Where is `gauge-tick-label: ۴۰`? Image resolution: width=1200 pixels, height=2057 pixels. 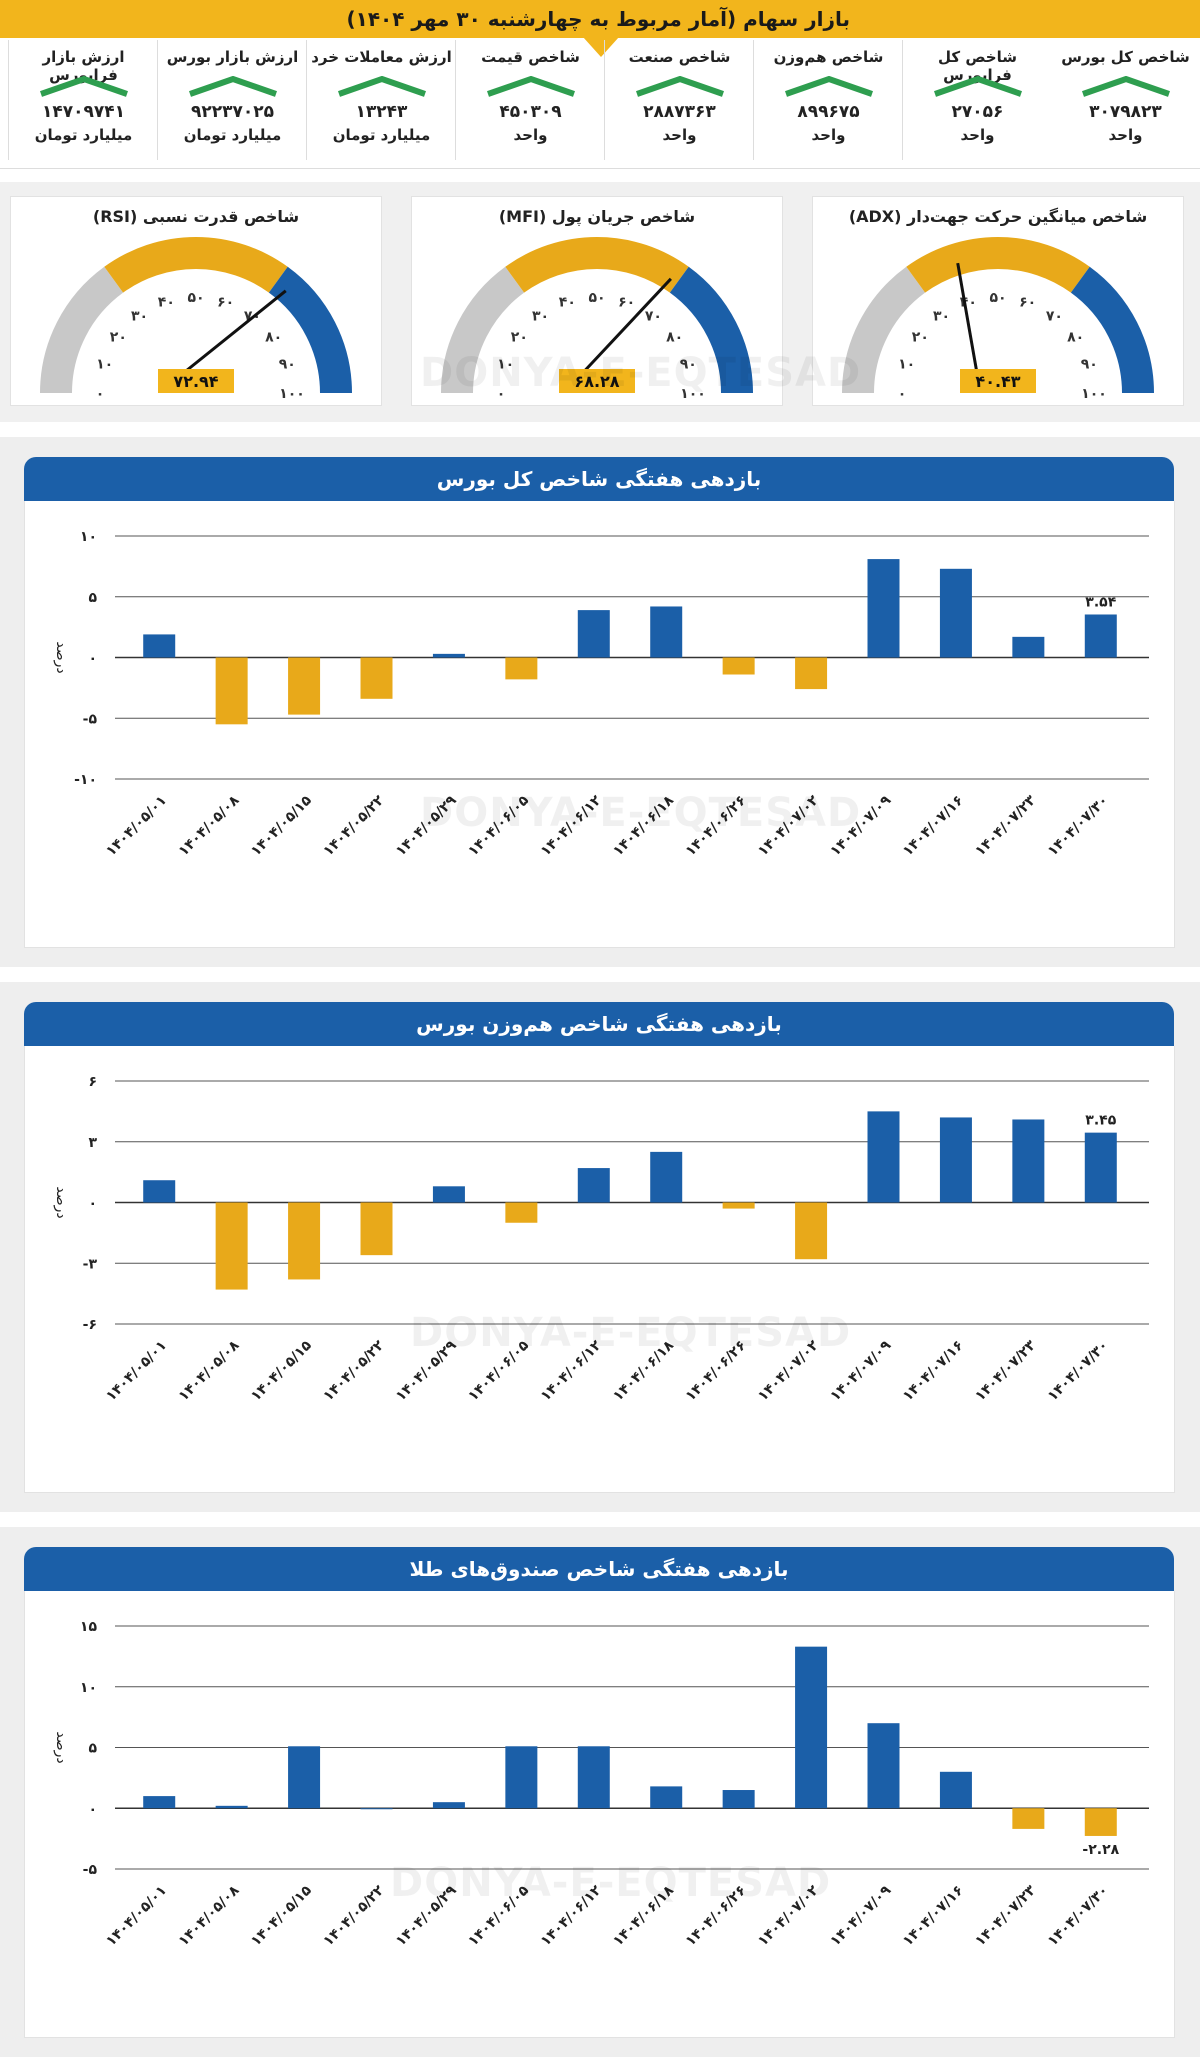 gauge-tick-label: ۴۰ is located at coordinates (567, 303).